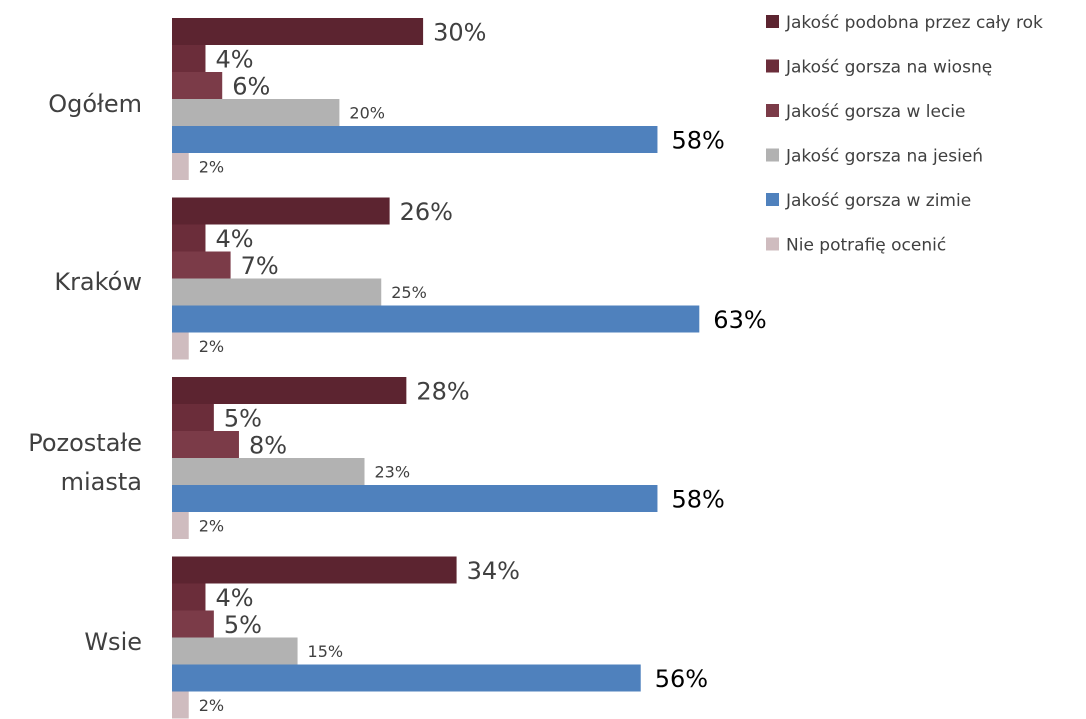 The image size is (1086, 719). What do you see at coordinates (234, 598) in the screenshot?
I see `data-label-wsie-jakosc-gorsza-na-wiosne: 4%` at bounding box center [234, 598].